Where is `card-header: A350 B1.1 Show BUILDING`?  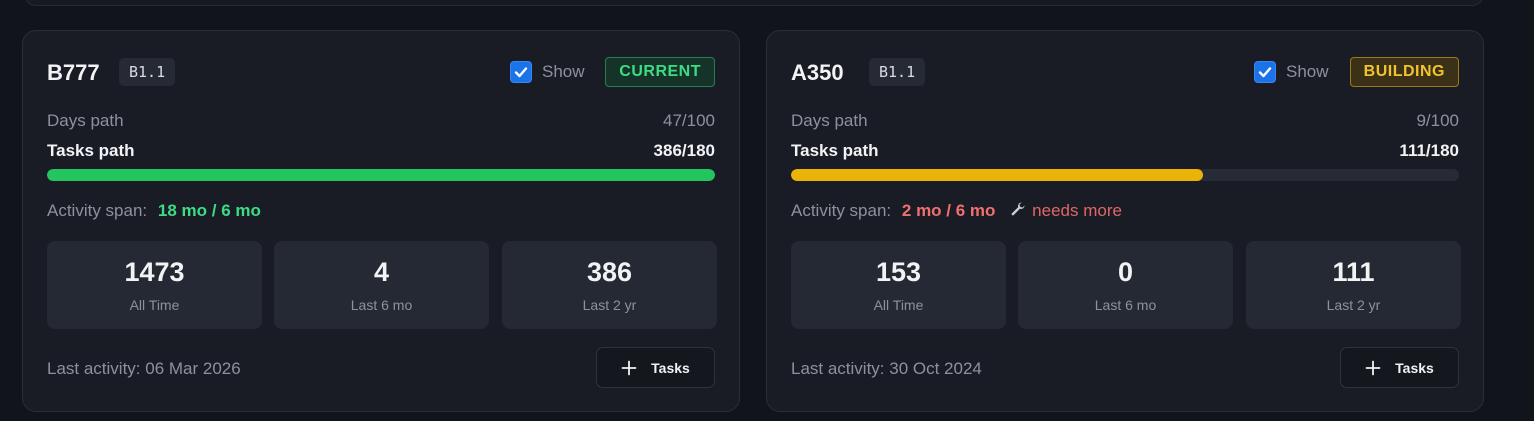 card-header: A350 B1.1 Show BUILDING is located at coordinates (1125, 73).